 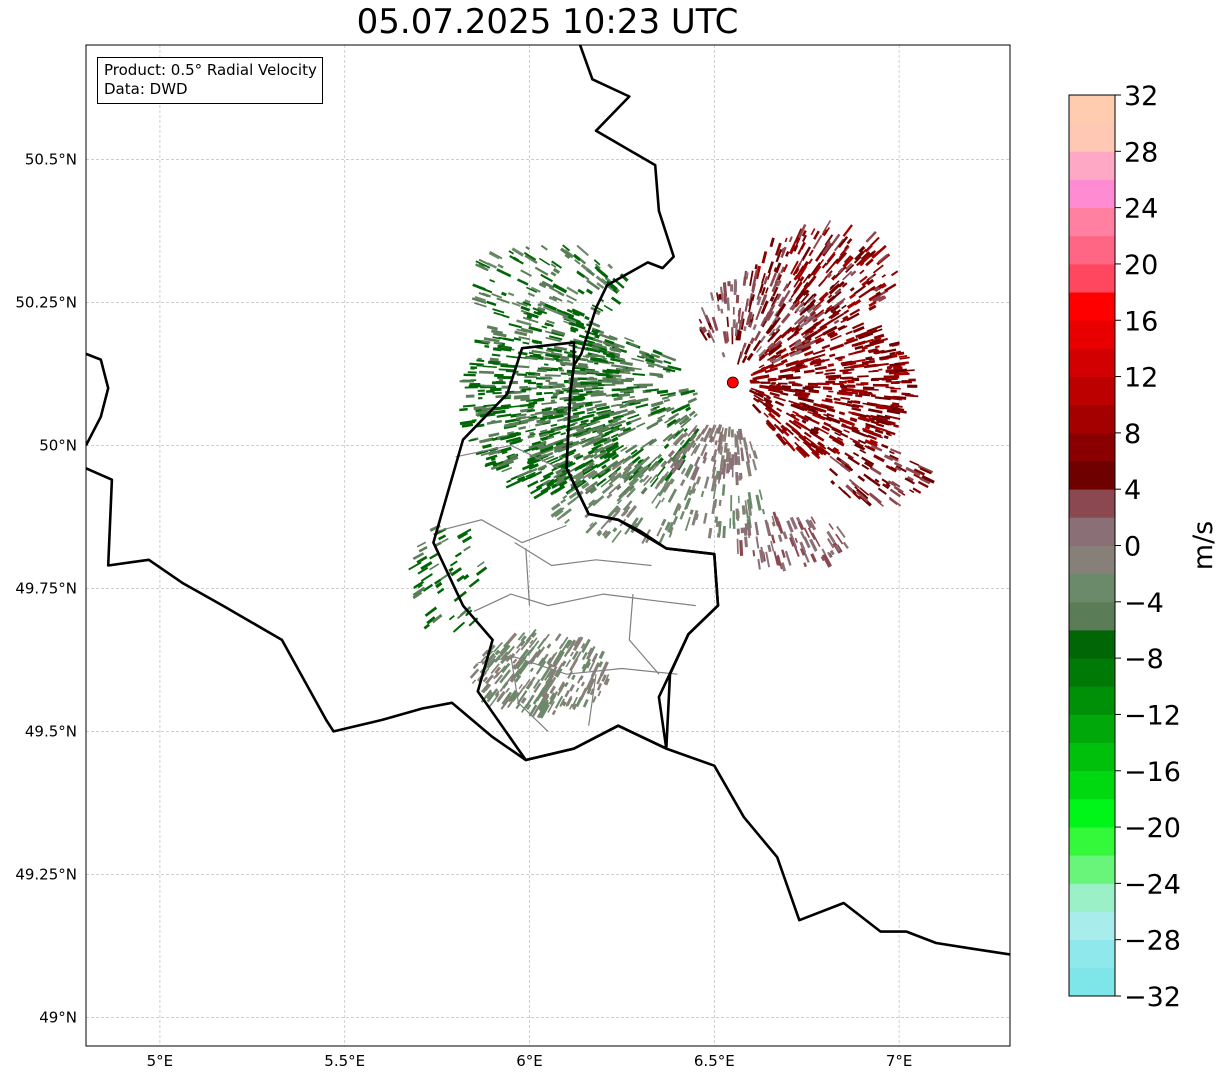 What do you see at coordinates (46, 302) in the screenshot?
I see `y-tick-label: 50.25°N` at bounding box center [46, 302].